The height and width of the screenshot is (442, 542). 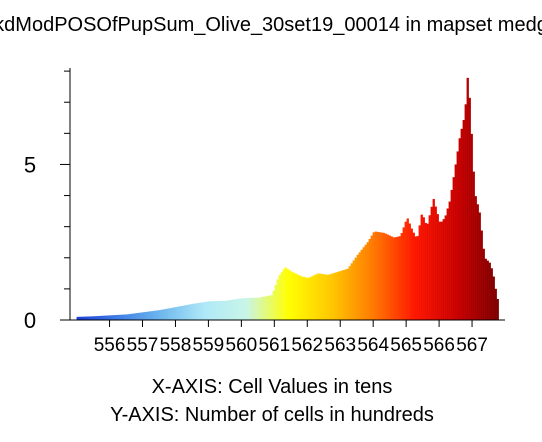 What do you see at coordinates (30, 320) in the screenshot?
I see `y-tick-label-0: 0` at bounding box center [30, 320].